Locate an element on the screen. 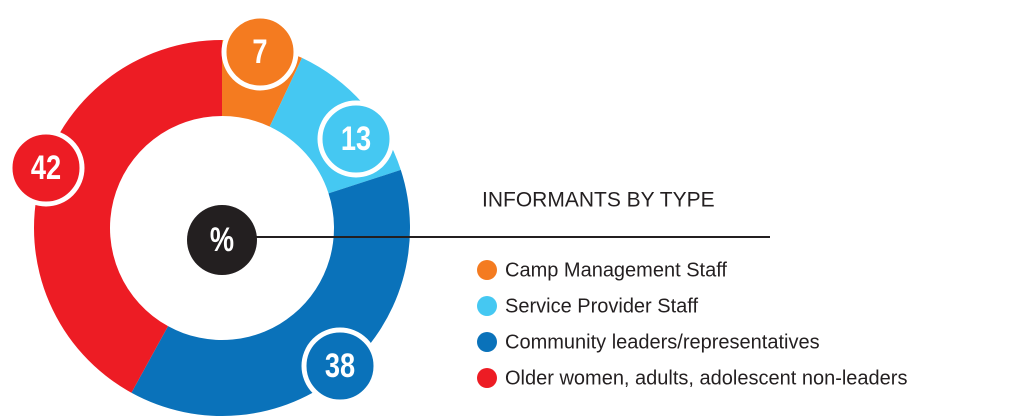 This screenshot has width=1029, height=416. center-badge is located at coordinates (222, 240).